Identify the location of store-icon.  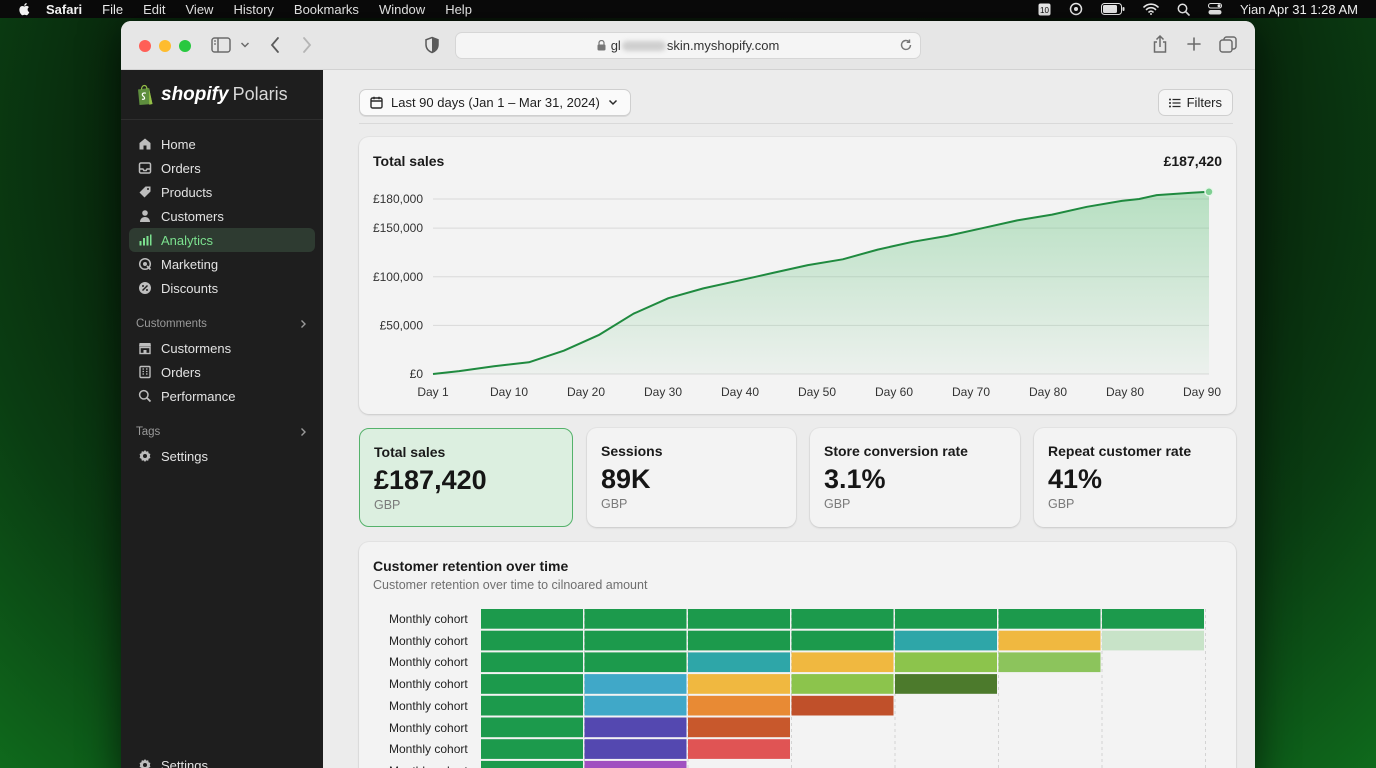
(145, 348).